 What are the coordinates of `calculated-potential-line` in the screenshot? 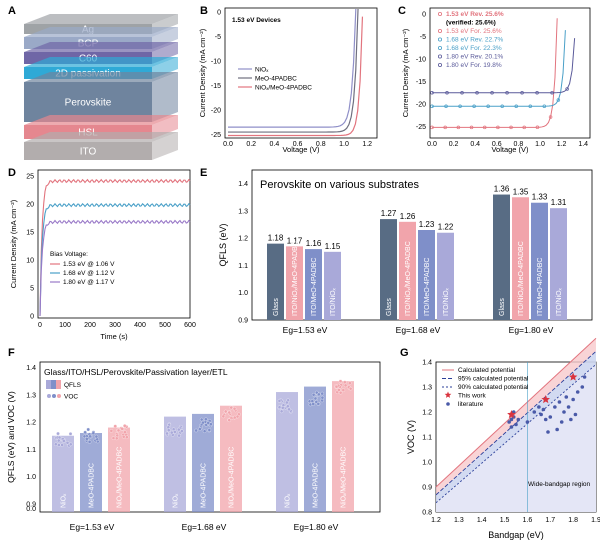 It's located at (516, 412).